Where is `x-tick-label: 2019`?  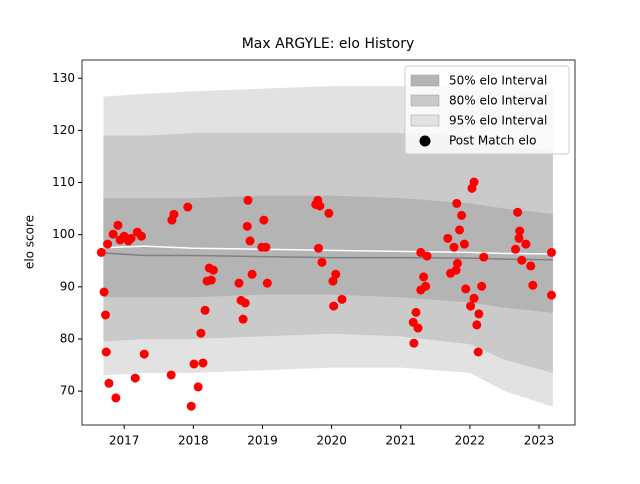 x-tick-label: 2019 is located at coordinates (262, 441).